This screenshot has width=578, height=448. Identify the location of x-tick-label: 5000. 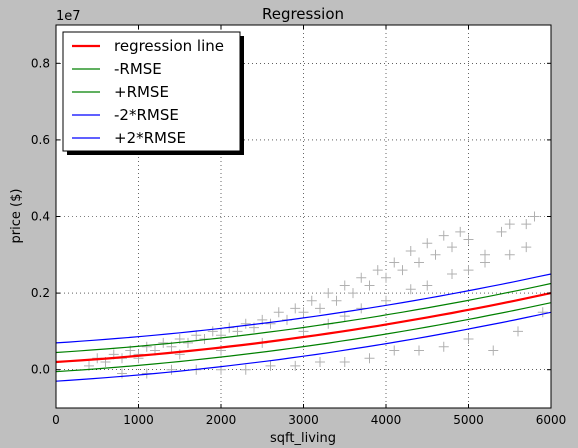
(468, 420).